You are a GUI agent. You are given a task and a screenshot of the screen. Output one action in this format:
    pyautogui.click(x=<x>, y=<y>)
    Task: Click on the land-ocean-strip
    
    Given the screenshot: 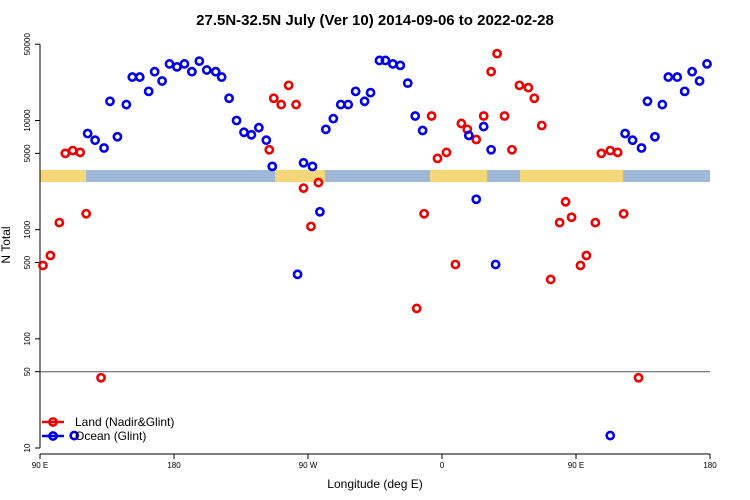 What is the action you would take?
    pyautogui.click(x=375, y=176)
    